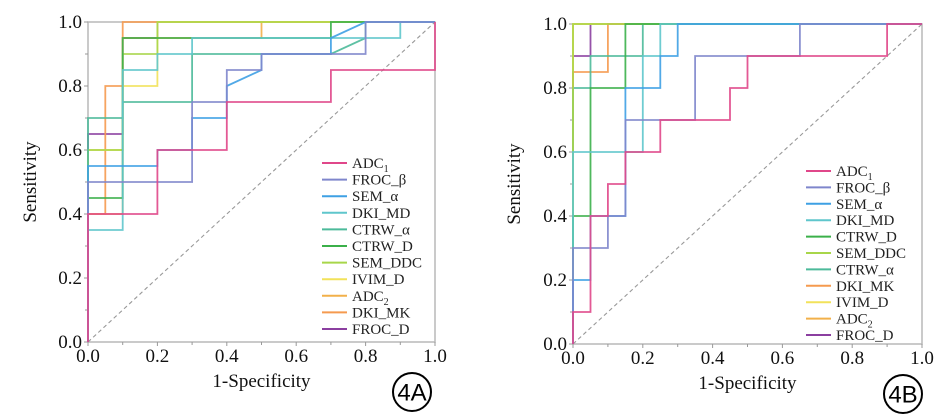  I want to click on panel-label: 4A, so click(411, 393).